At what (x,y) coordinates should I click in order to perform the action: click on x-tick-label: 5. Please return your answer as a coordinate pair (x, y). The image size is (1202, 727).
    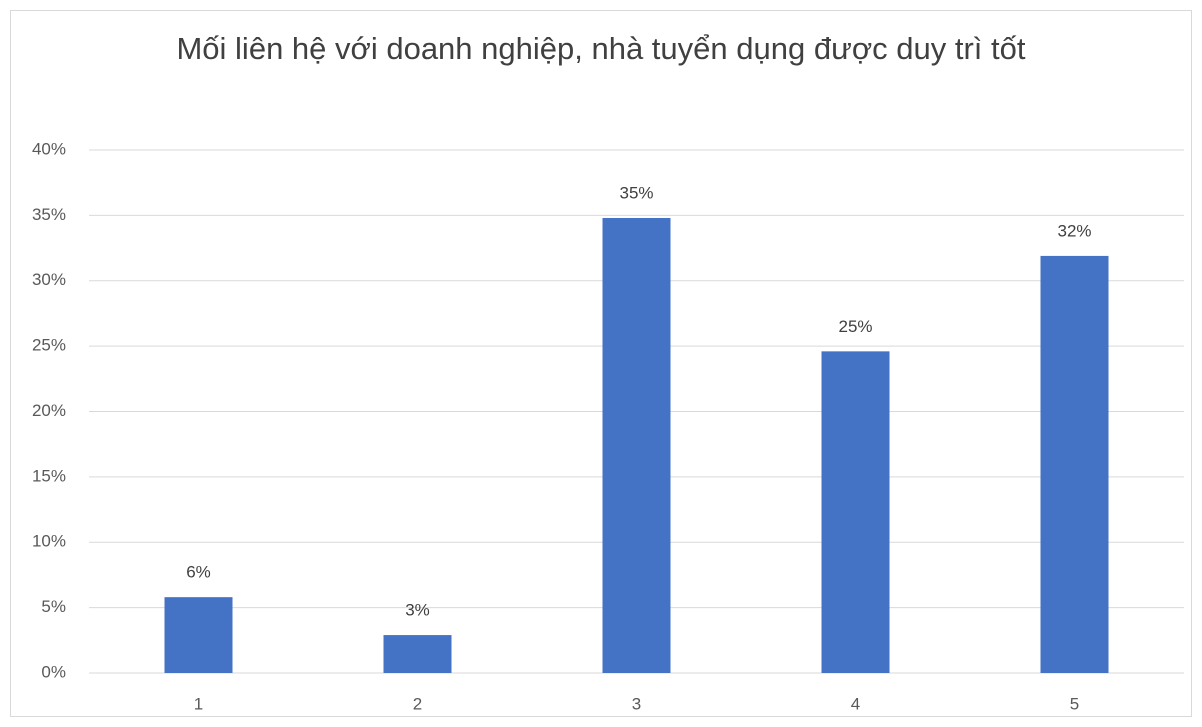
    Looking at the image, I should click on (1074, 703).